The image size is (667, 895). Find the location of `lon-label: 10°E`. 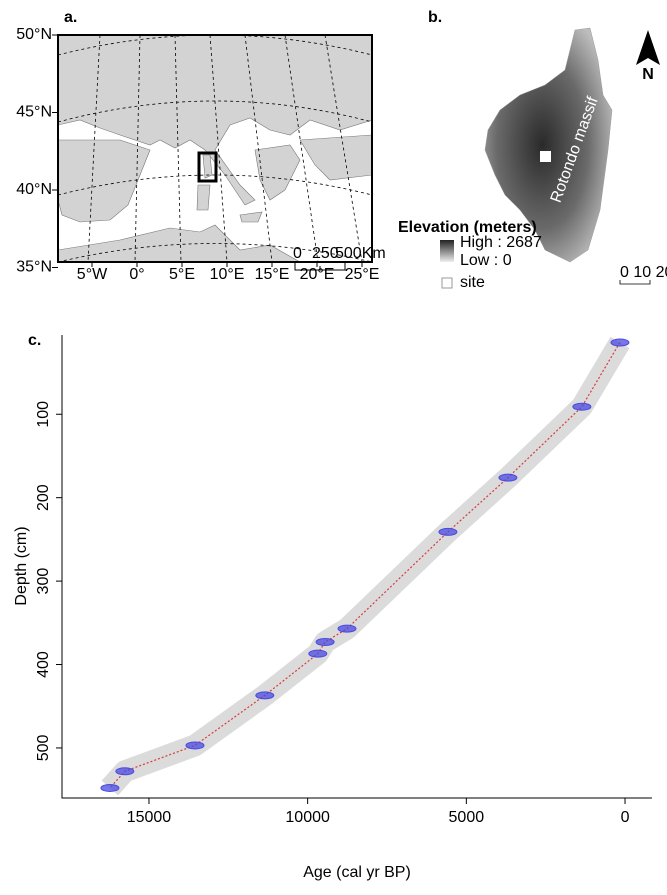

lon-label: 10°E is located at coordinates (227, 274).